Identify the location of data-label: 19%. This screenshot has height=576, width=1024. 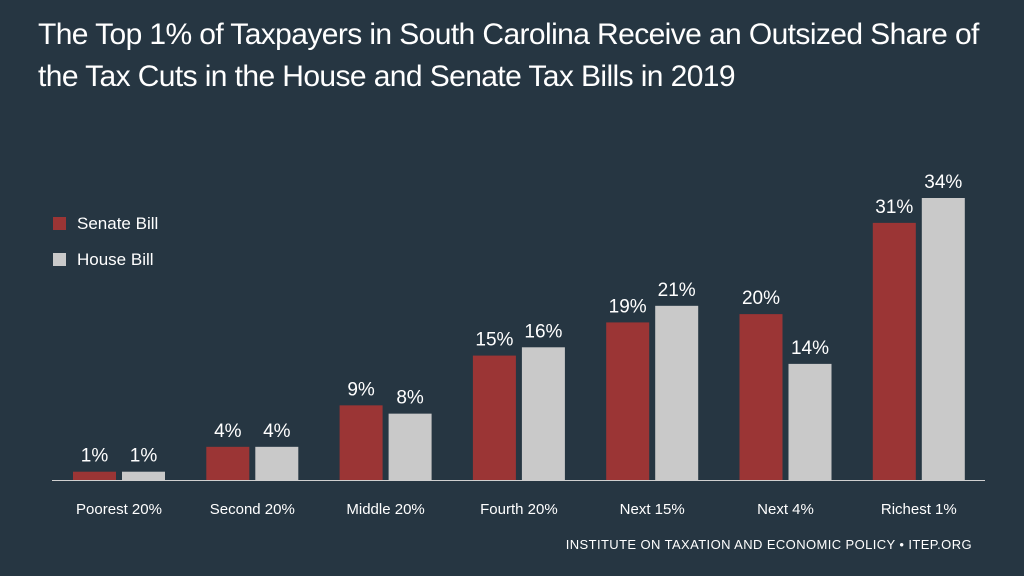
(628, 306).